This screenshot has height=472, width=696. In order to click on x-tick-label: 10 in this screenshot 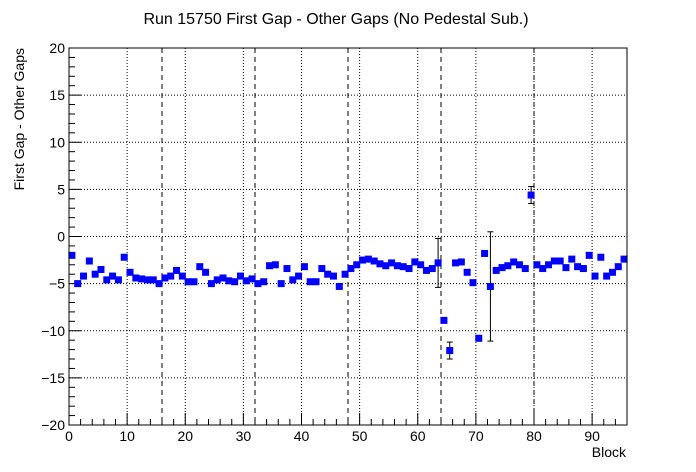, I will do `click(127, 436)`.